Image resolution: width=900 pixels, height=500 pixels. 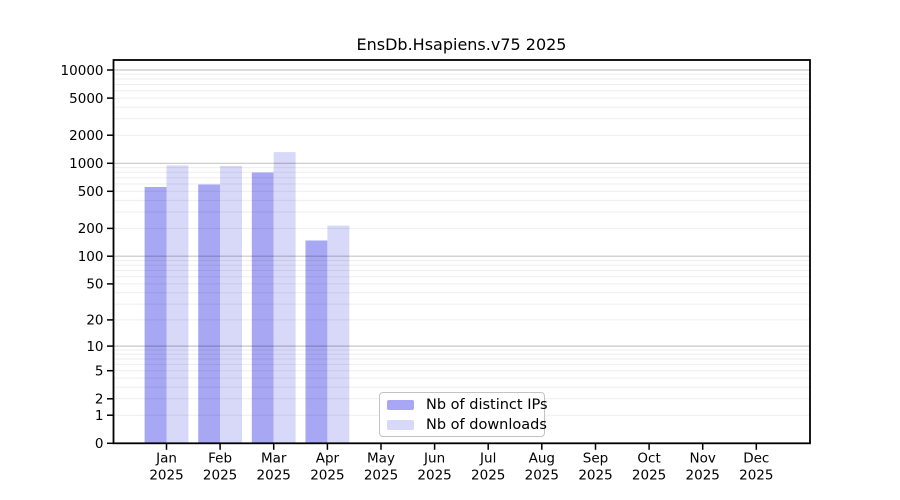 I want to click on y-tick-label: 5, so click(x=99, y=372).